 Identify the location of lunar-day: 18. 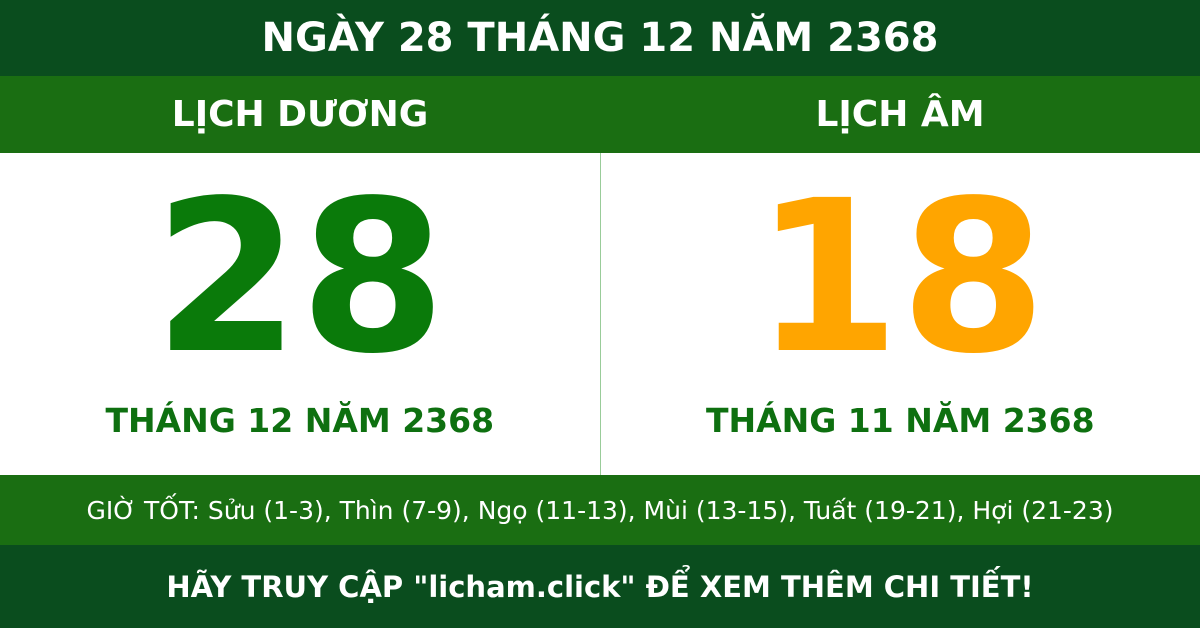
(900, 277).